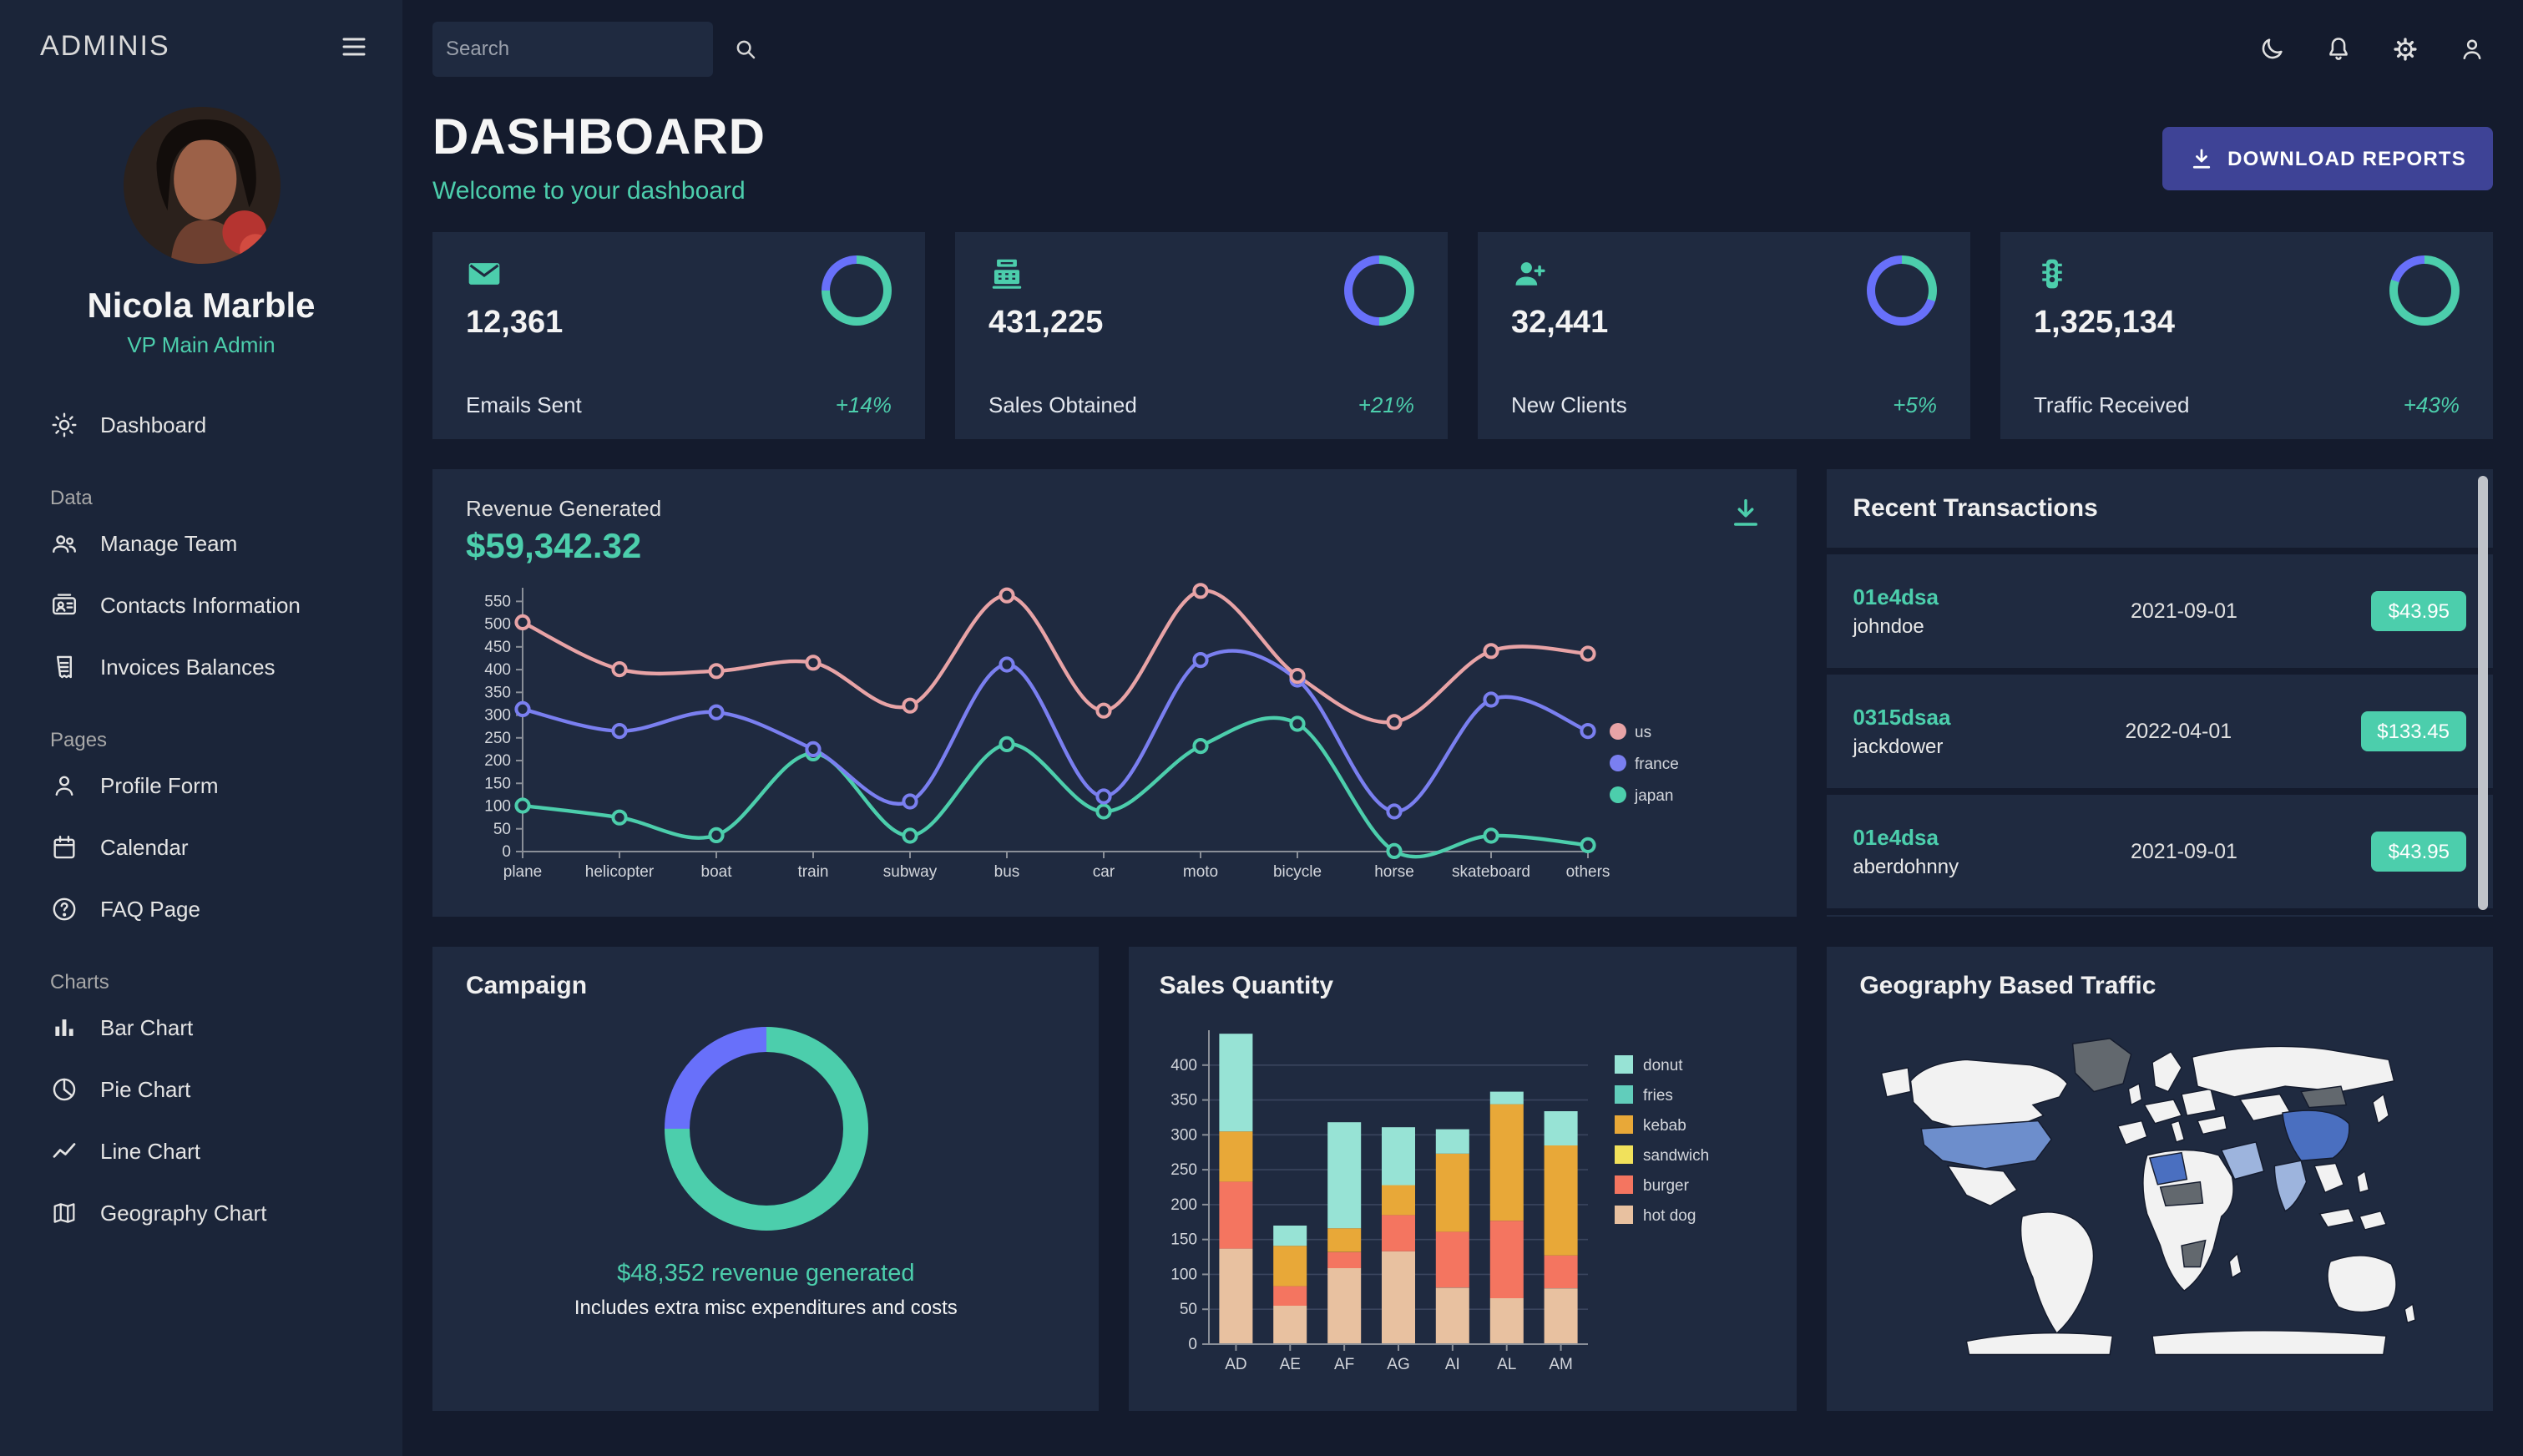  I want to click on profile-icon, so click(2472, 48).